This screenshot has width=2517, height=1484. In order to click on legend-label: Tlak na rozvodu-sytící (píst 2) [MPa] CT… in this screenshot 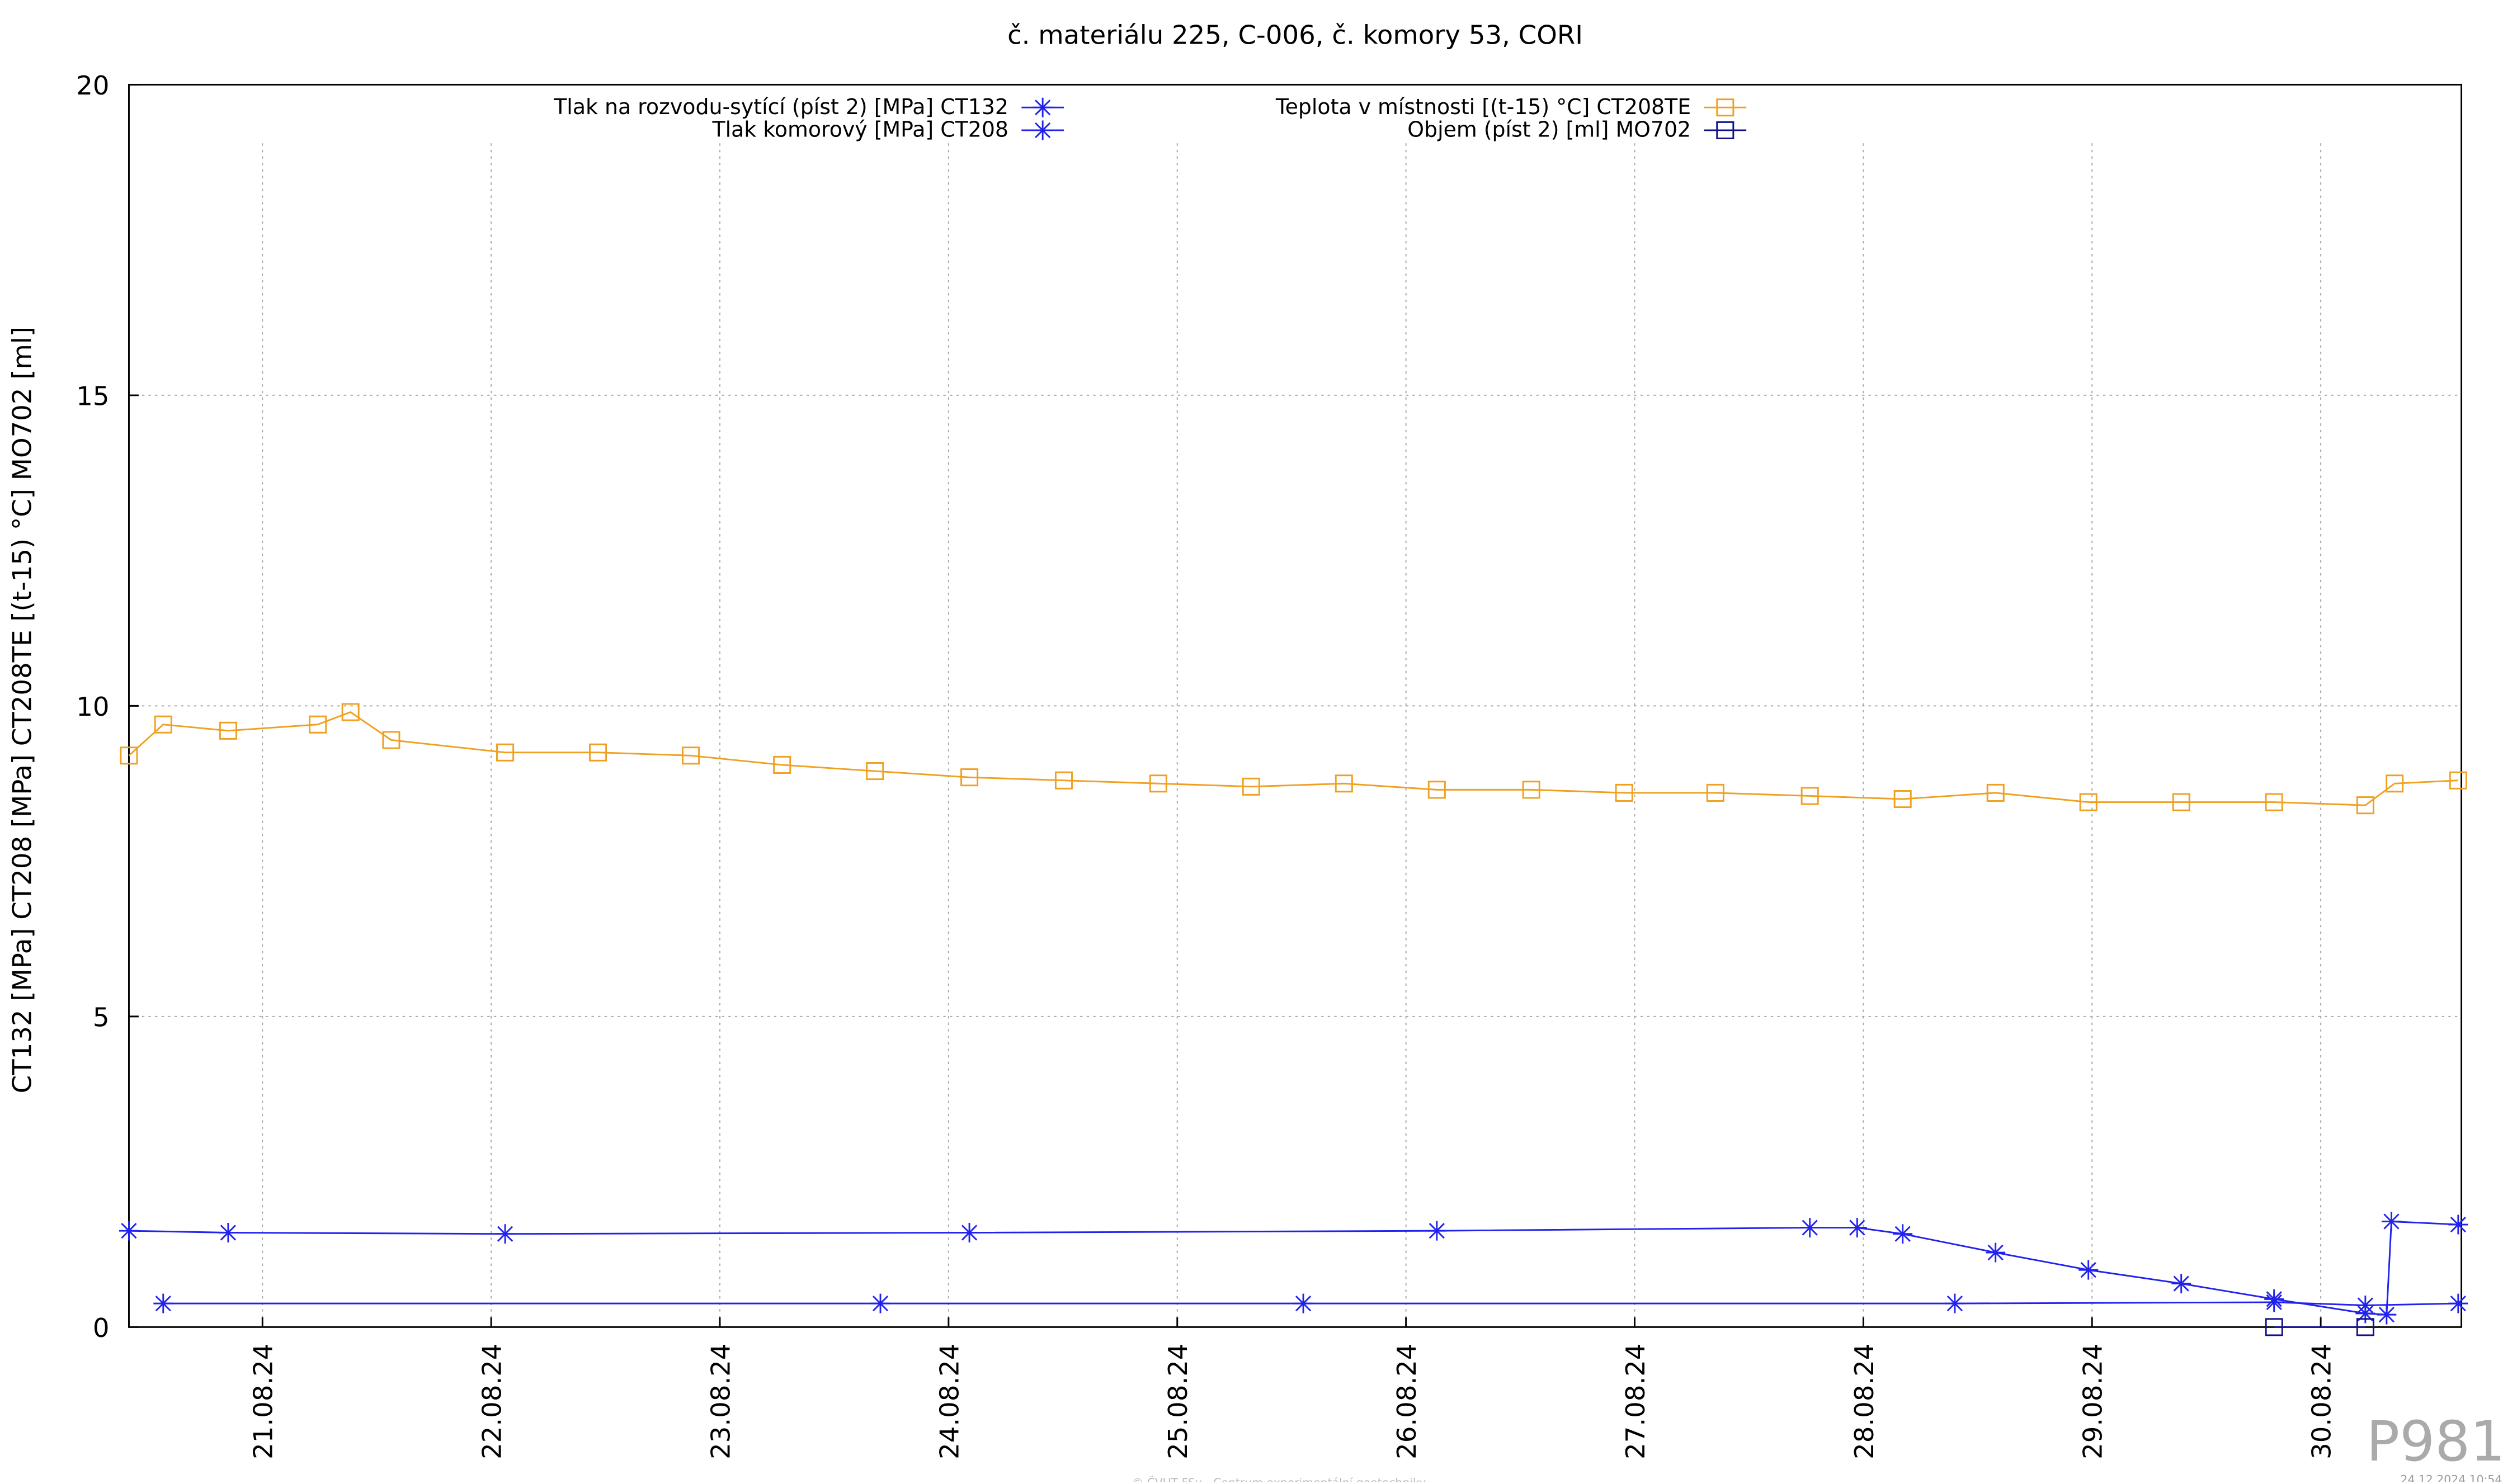, I will do `click(780, 106)`.